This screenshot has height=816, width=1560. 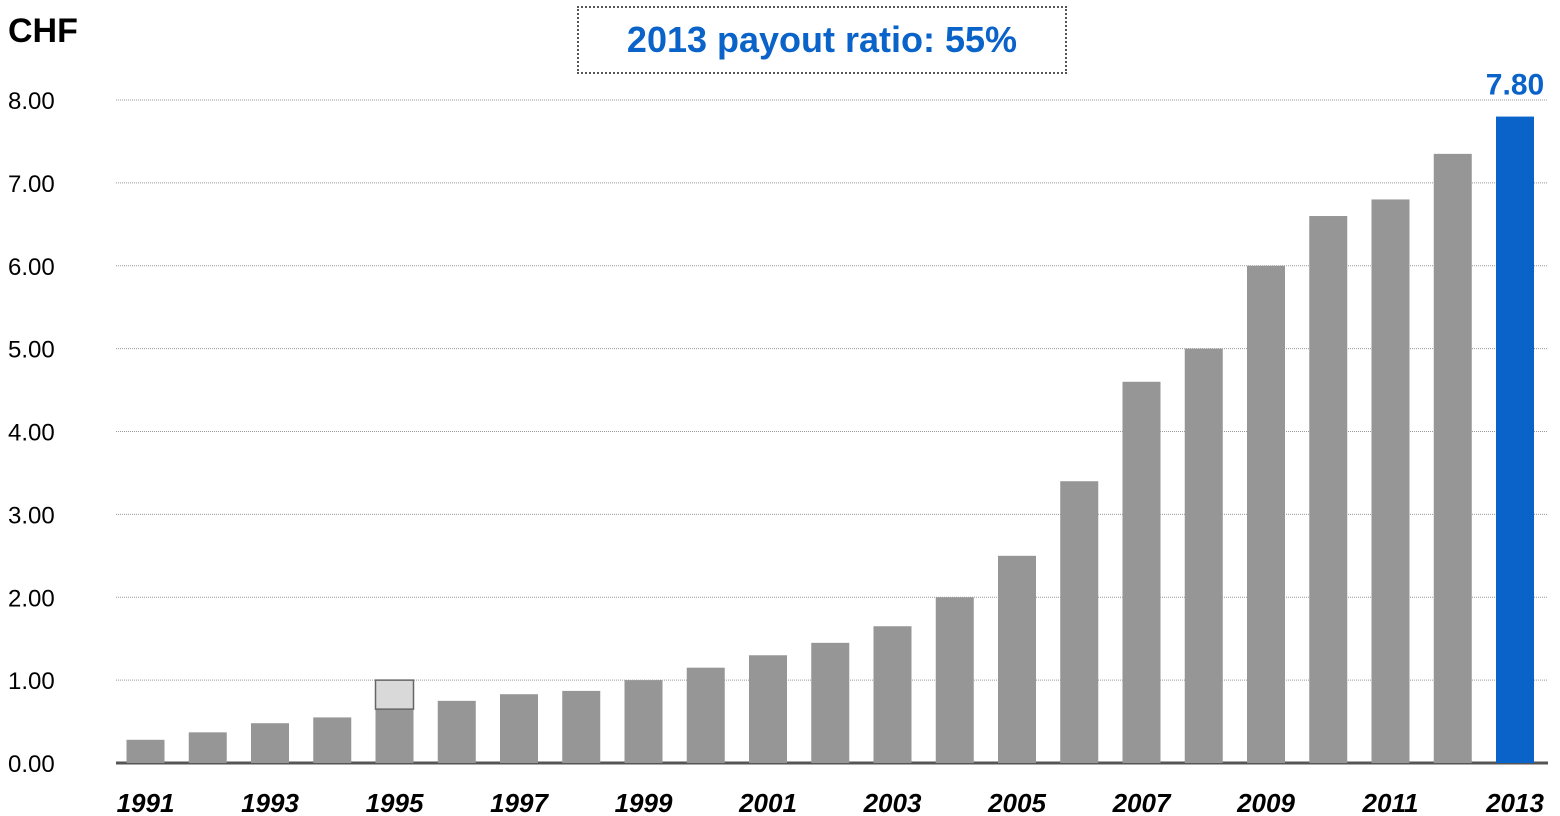 I want to click on x-tick-label: 1999, so click(x=644, y=802).